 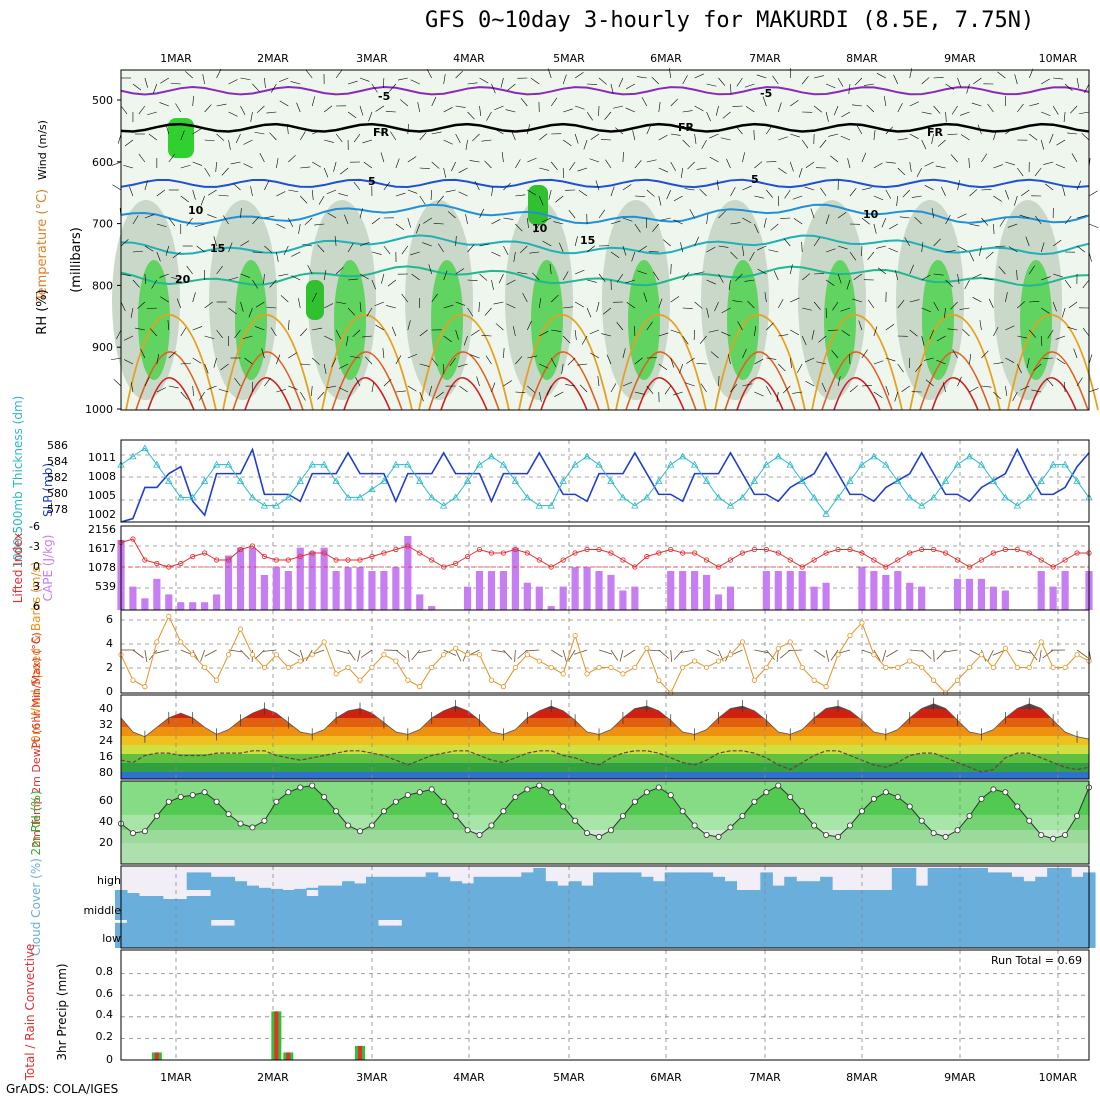 What do you see at coordinates (30, 1013) in the screenshot?
I see `panel8-label-extra: Total / Rain Convective` at bounding box center [30, 1013].